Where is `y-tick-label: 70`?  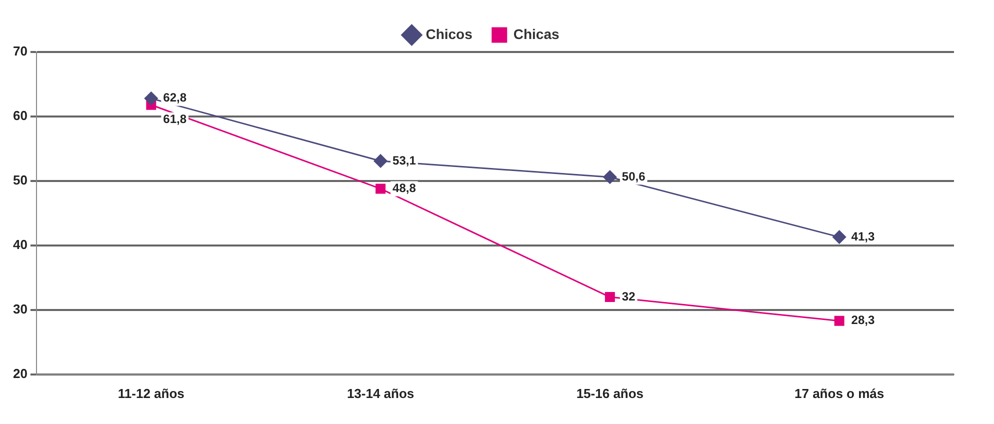
y-tick-label: 70 is located at coordinates (20, 51).